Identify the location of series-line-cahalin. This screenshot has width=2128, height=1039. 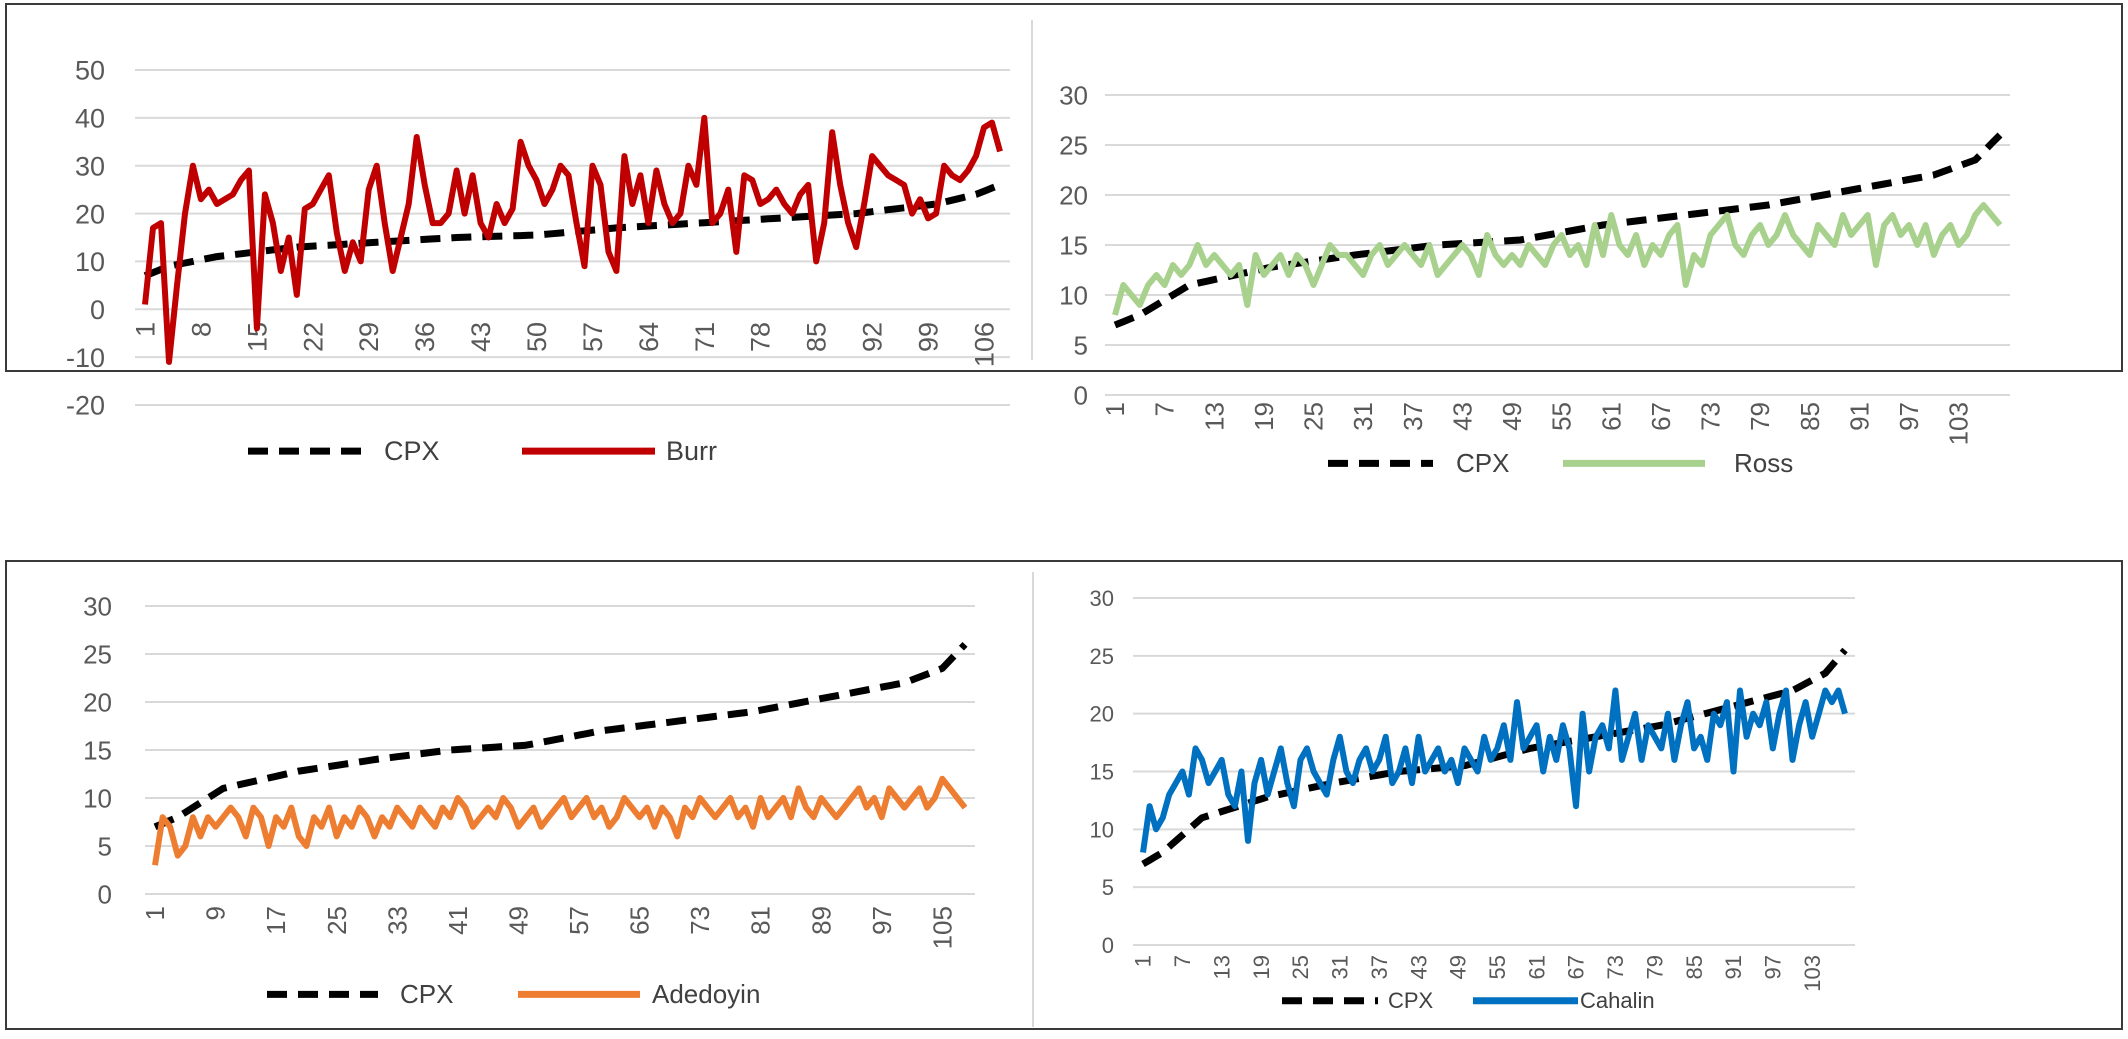
(1494, 770).